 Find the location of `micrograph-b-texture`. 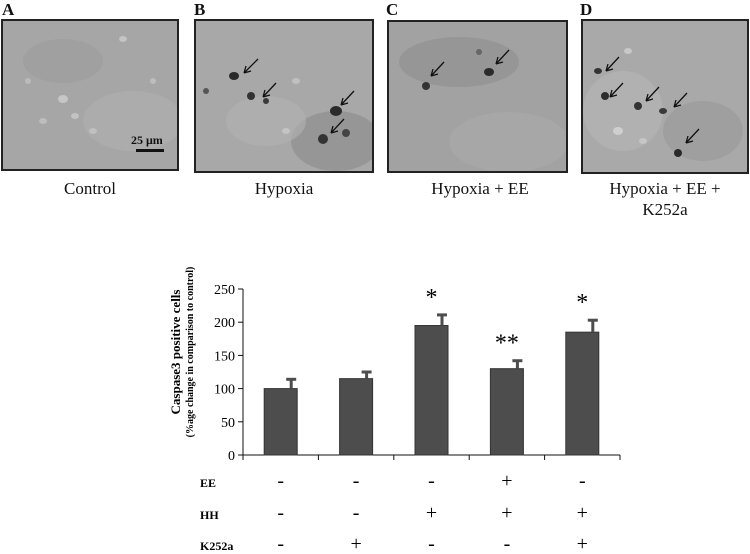

micrograph-b-texture is located at coordinates (284, 96).